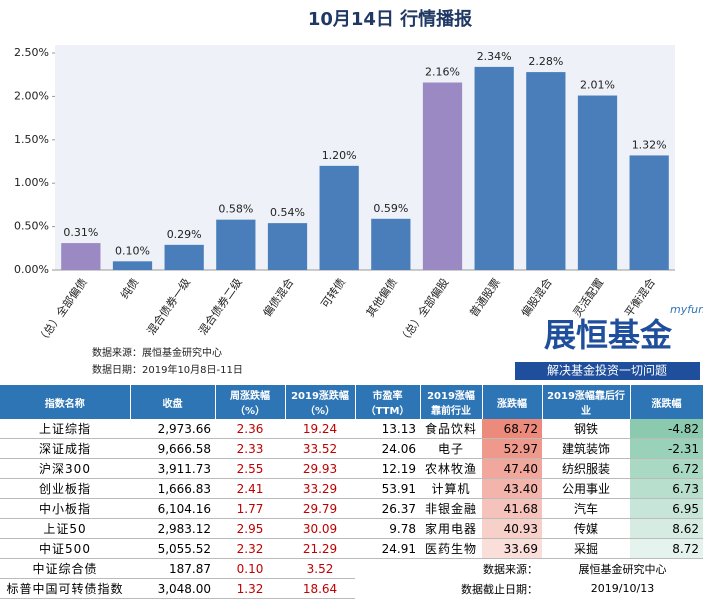 Image resolution: width=703 pixels, height=601 pixels. Describe the element at coordinates (172, 508) in the screenshot. I see `table-cell: 6,104.16` at that location.